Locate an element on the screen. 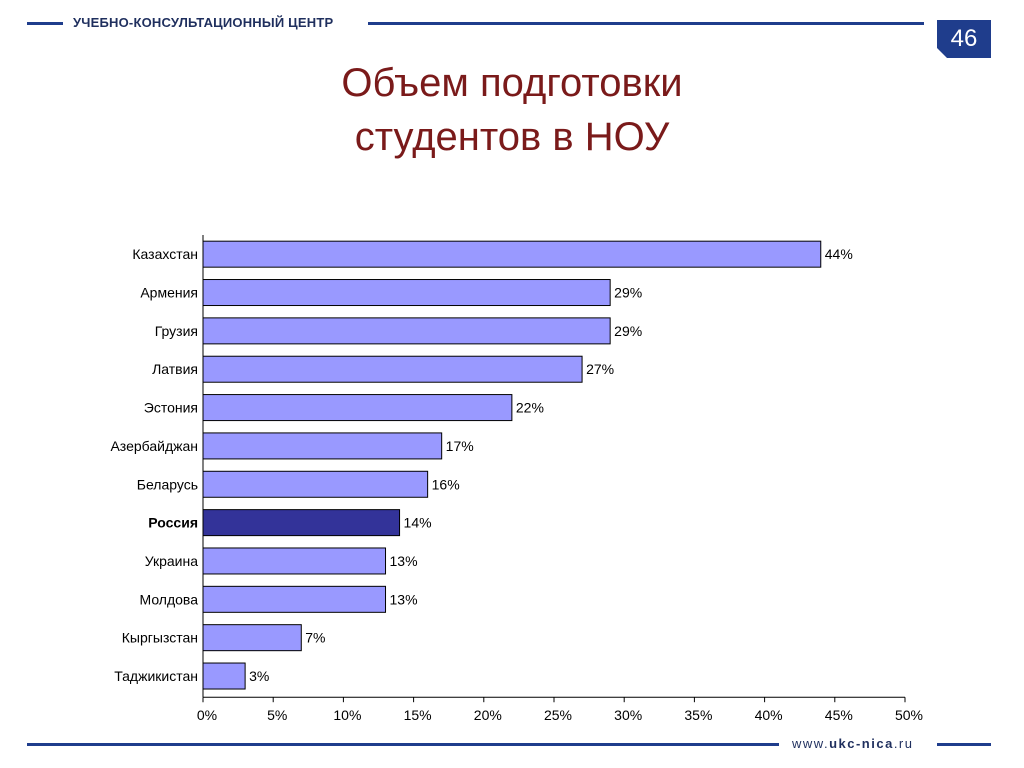 This screenshot has height=768, width=1024. corner-fold-icon is located at coordinates (942, 53).